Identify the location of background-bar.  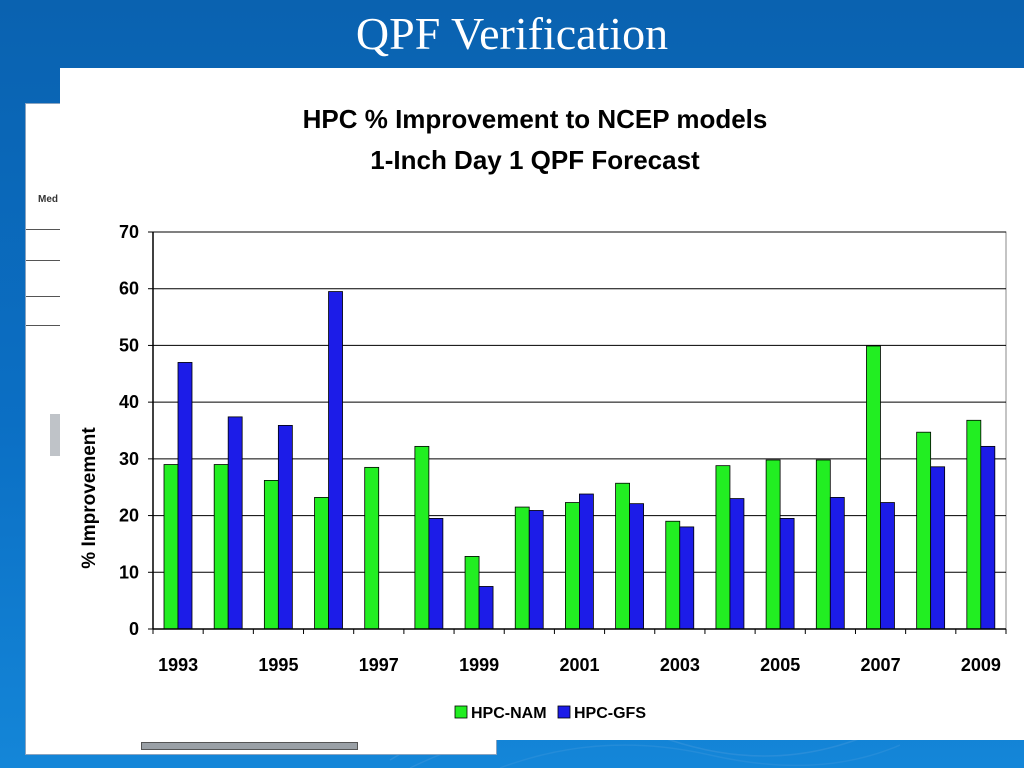
(249, 746).